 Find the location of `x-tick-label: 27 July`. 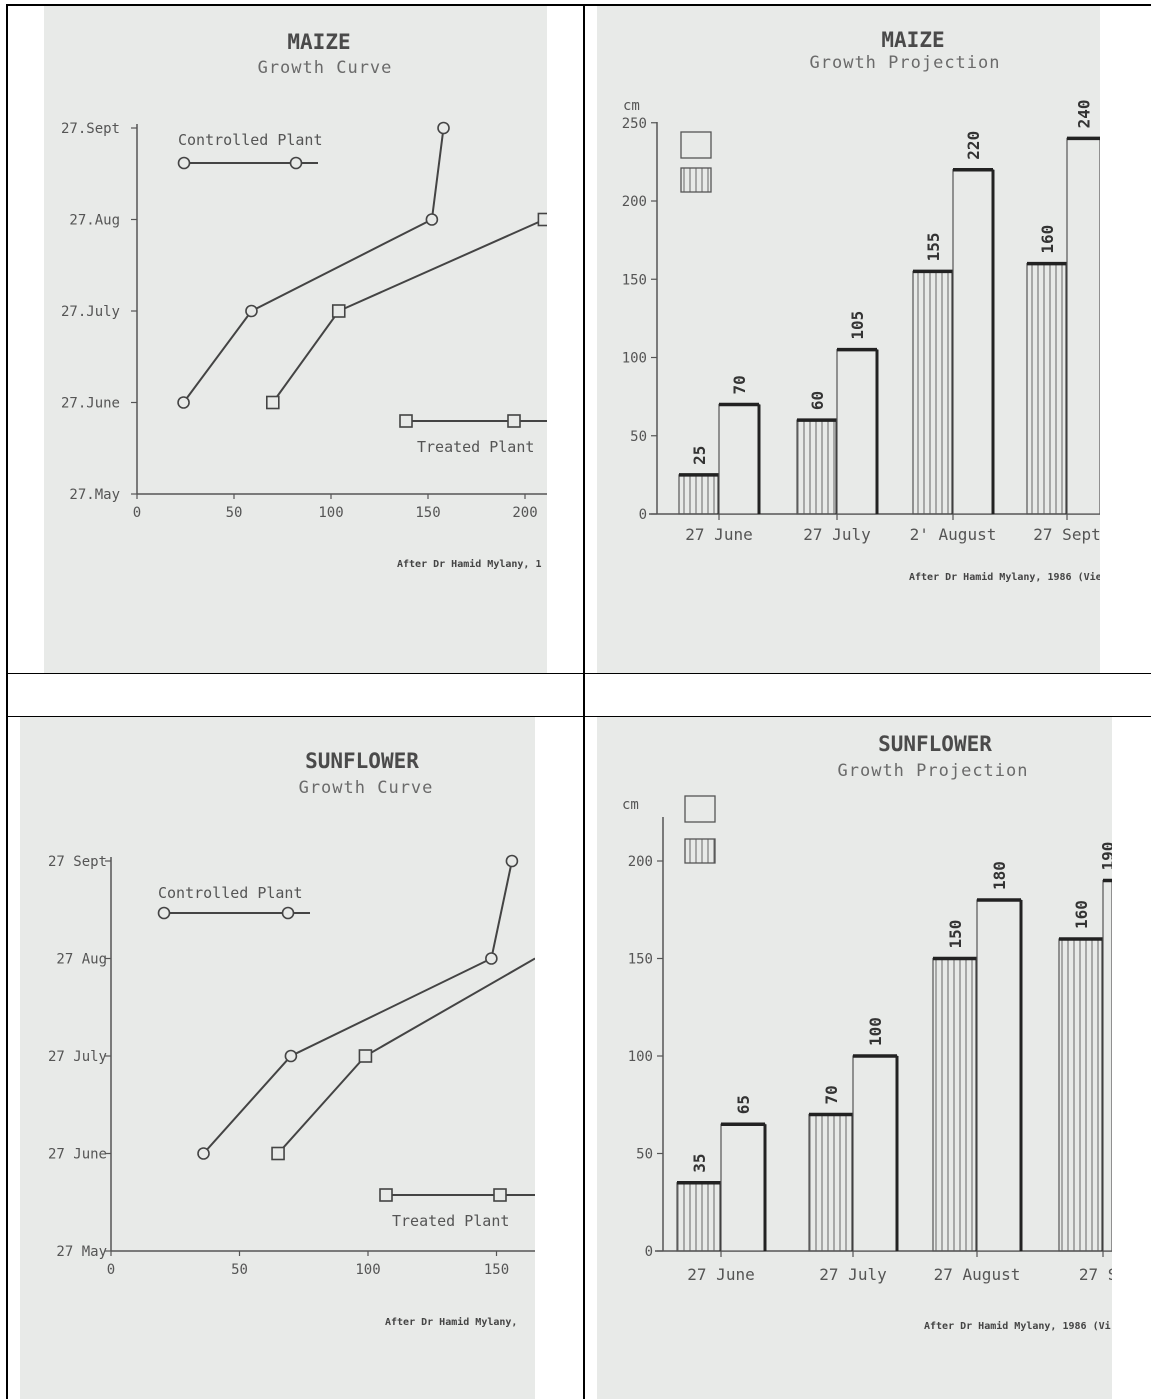

x-tick-label: 27 July is located at coordinates (837, 534).